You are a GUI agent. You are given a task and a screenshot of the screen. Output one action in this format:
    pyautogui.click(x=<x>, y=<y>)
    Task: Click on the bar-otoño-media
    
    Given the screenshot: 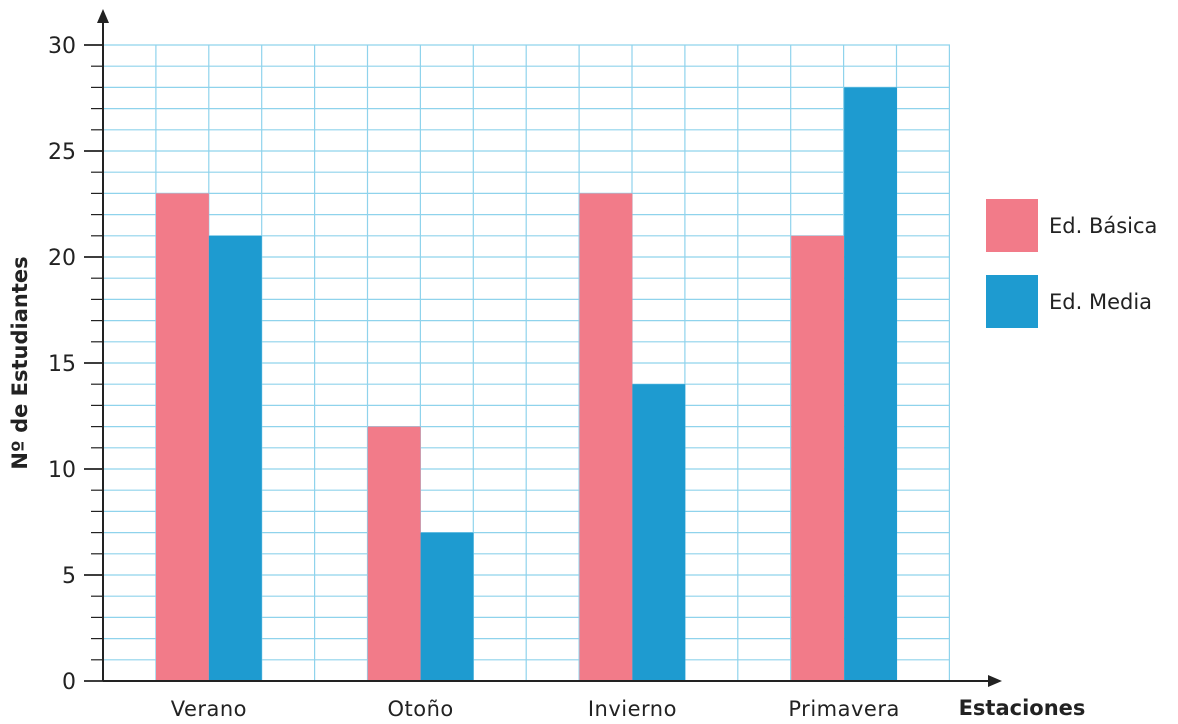 What is the action you would take?
    pyautogui.click(x=447, y=606)
    